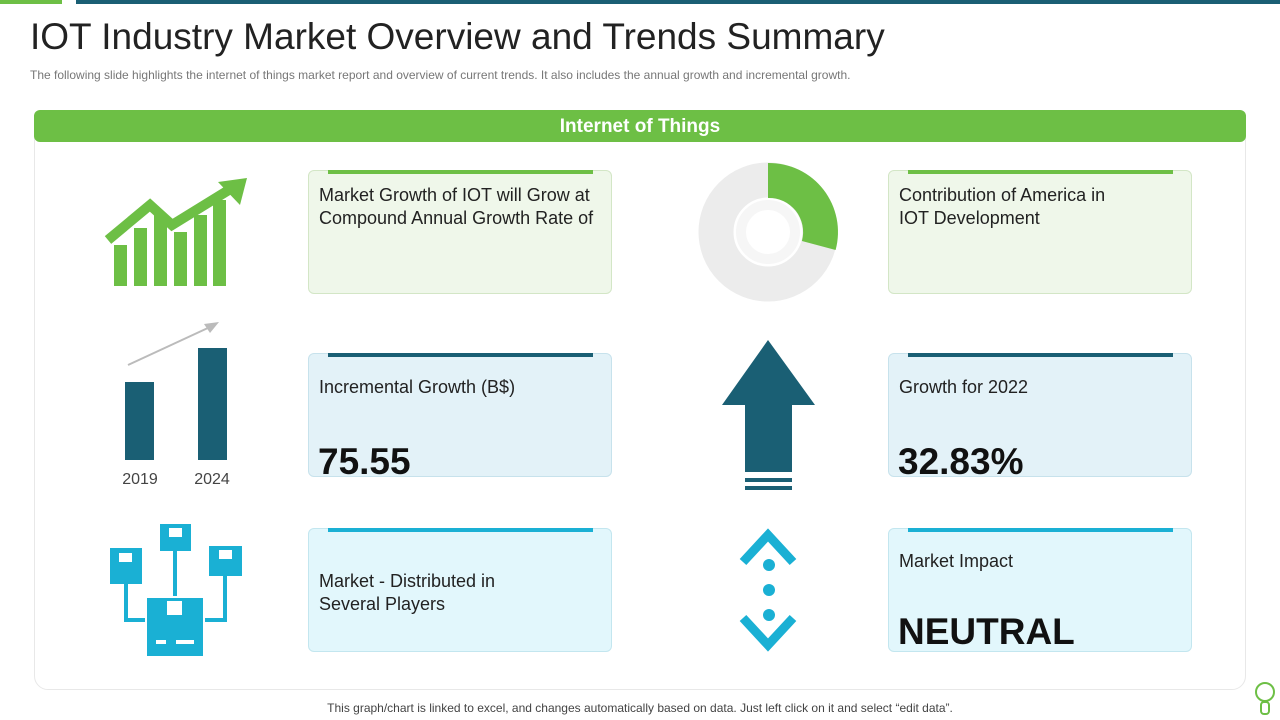 The image size is (1280, 720). Describe the element at coordinates (1265, 698) in the screenshot. I see `bulb-icon` at that location.